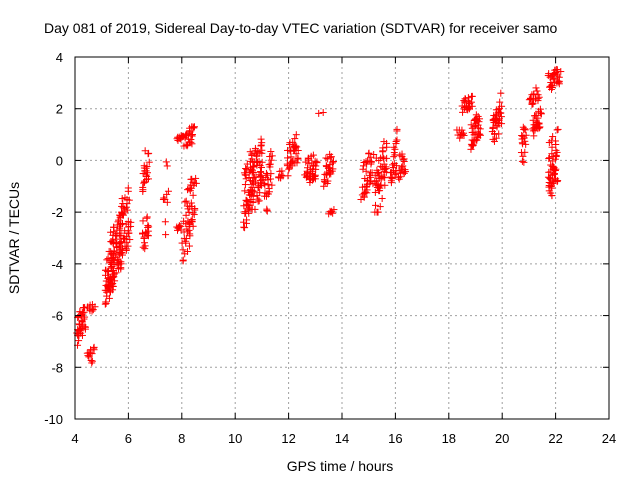  What do you see at coordinates (53, 419) in the screenshot?
I see `y-tick-label: -10` at bounding box center [53, 419].